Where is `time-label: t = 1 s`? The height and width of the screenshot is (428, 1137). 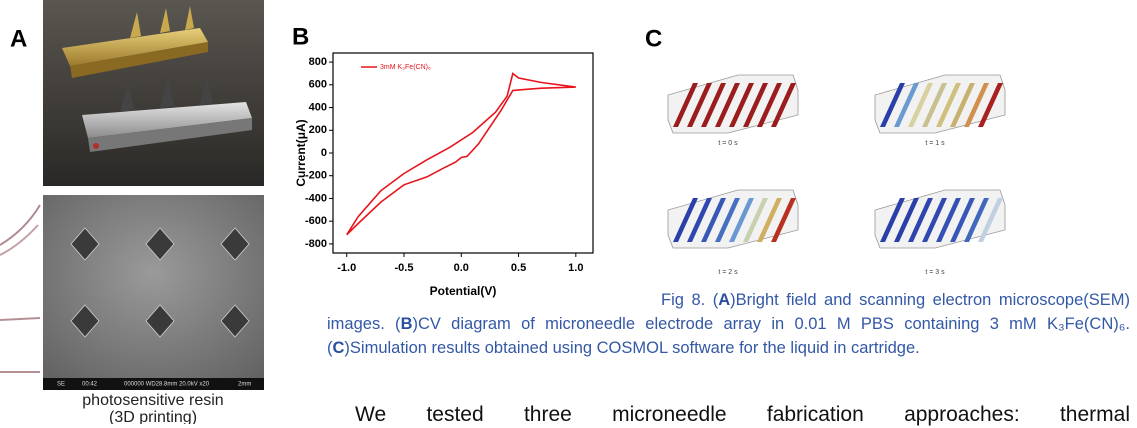 time-label: t = 1 s is located at coordinates (935, 143).